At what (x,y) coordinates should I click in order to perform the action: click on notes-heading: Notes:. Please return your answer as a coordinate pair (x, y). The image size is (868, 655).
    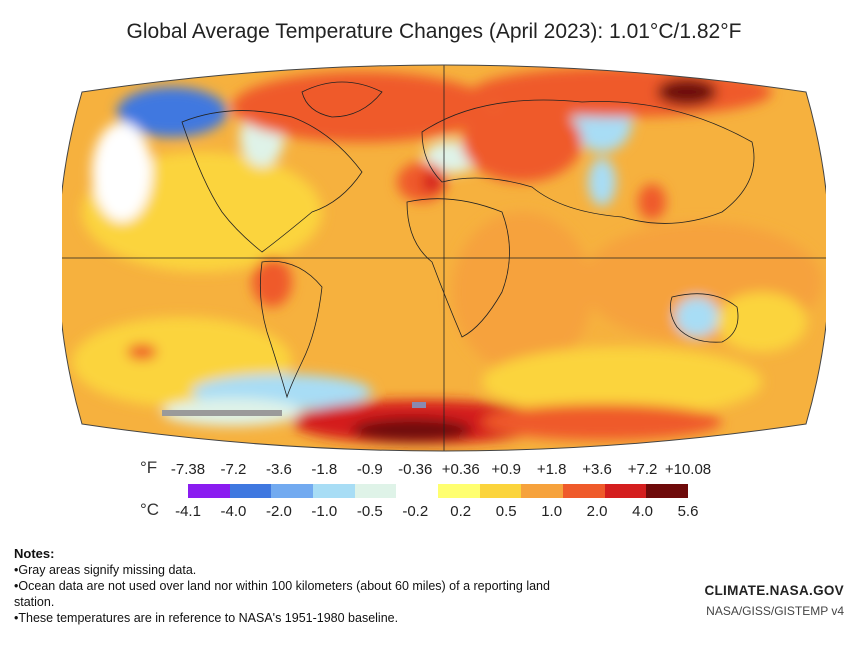
    Looking at the image, I should click on (34, 553).